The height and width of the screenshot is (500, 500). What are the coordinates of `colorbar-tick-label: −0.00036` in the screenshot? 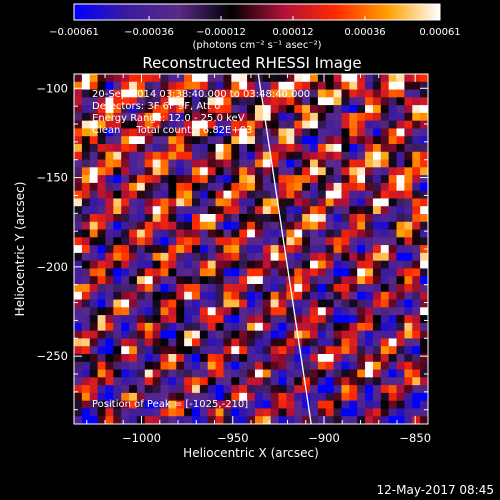 It's located at (149, 32).